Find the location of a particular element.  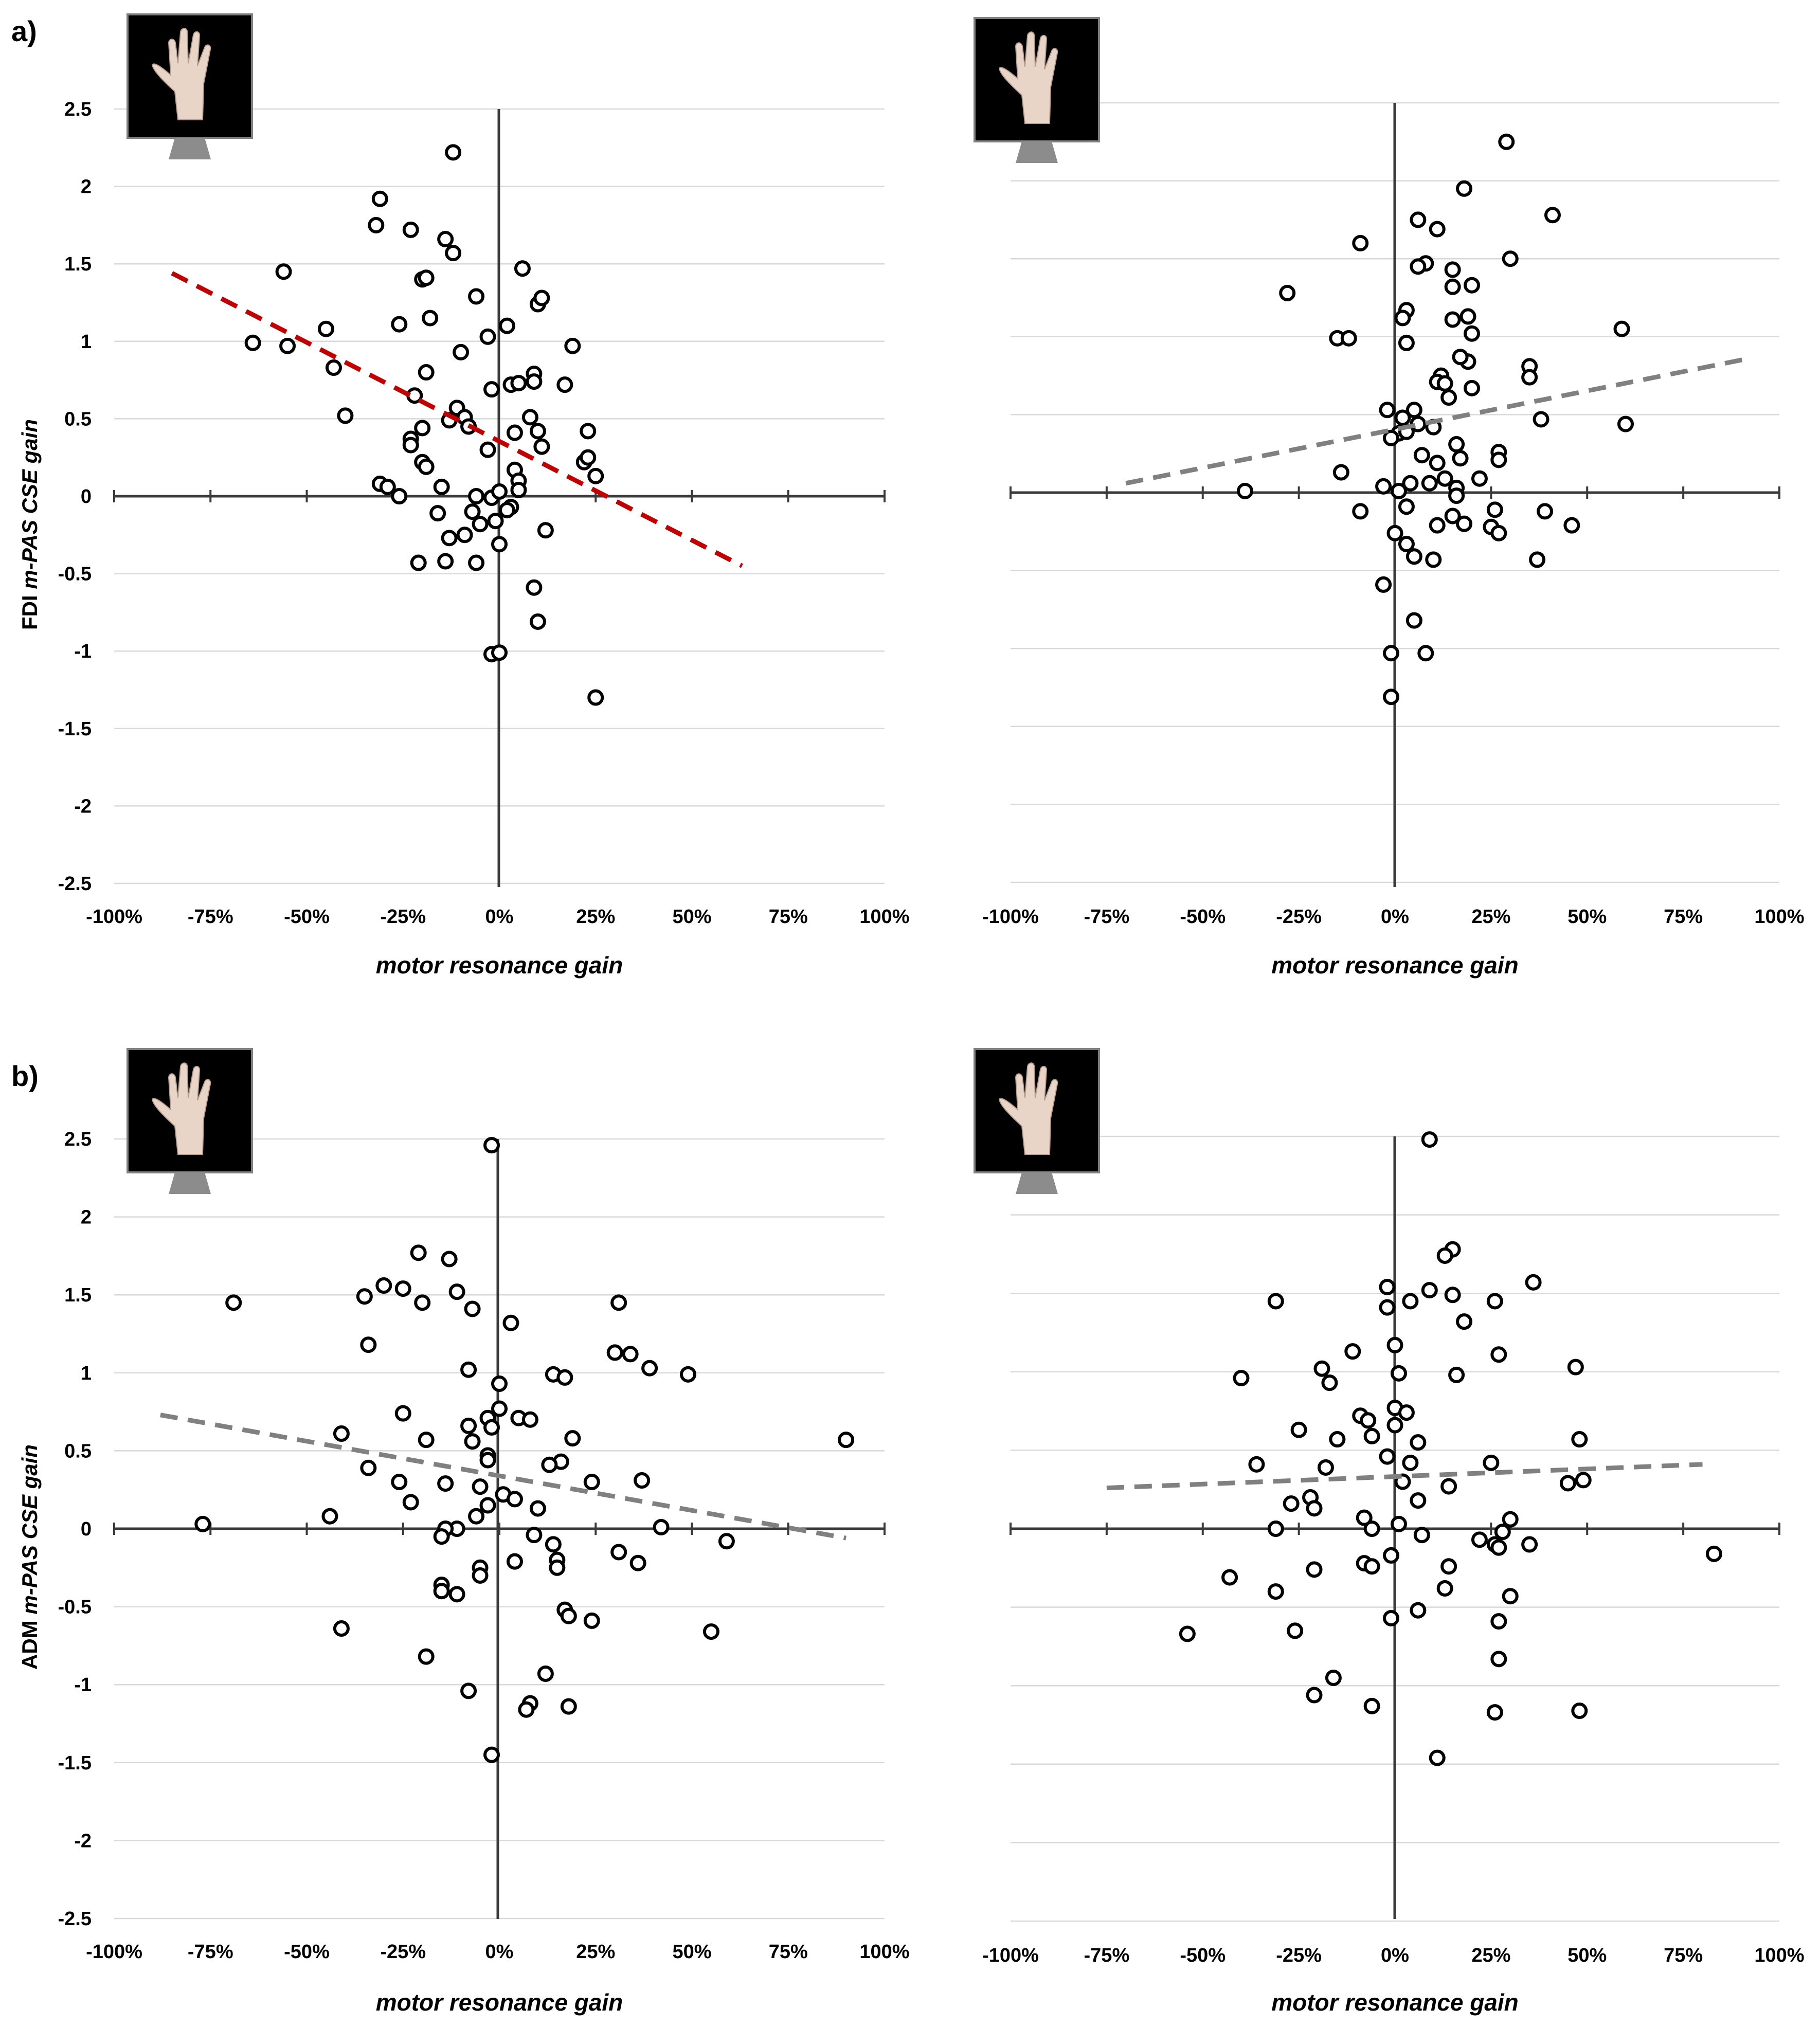

y-tick-label: 1 is located at coordinates (86, 342).